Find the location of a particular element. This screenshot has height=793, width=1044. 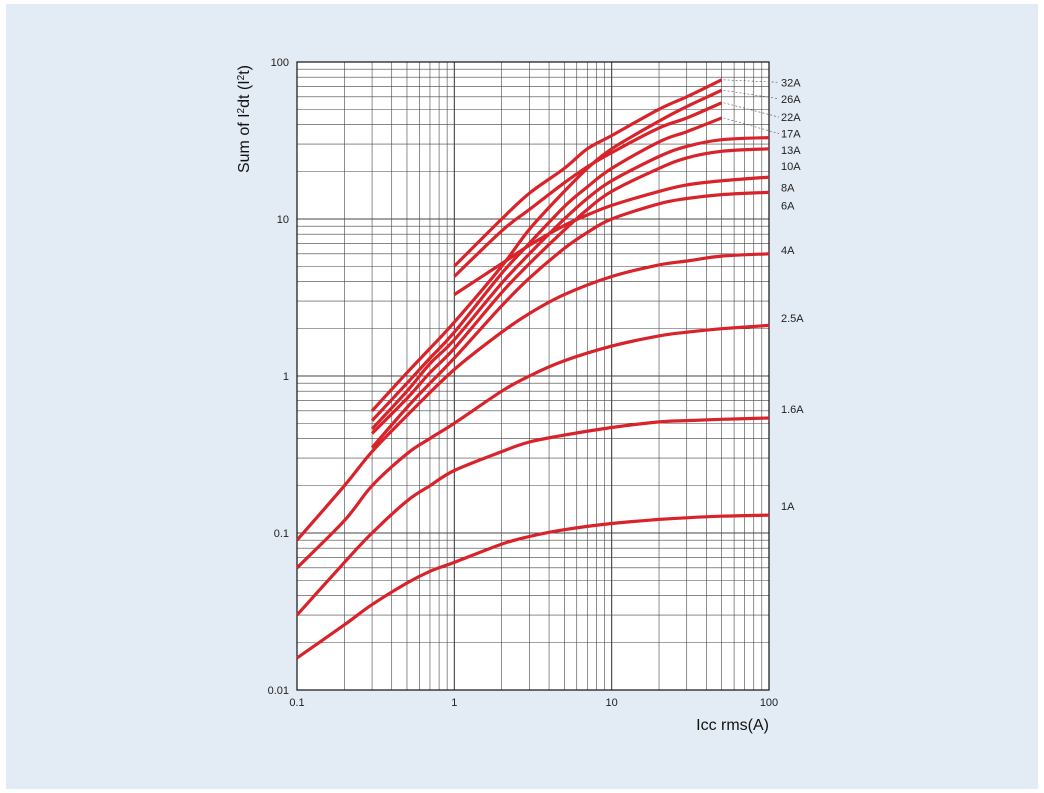

curve-8A is located at coordinates (611, 235).